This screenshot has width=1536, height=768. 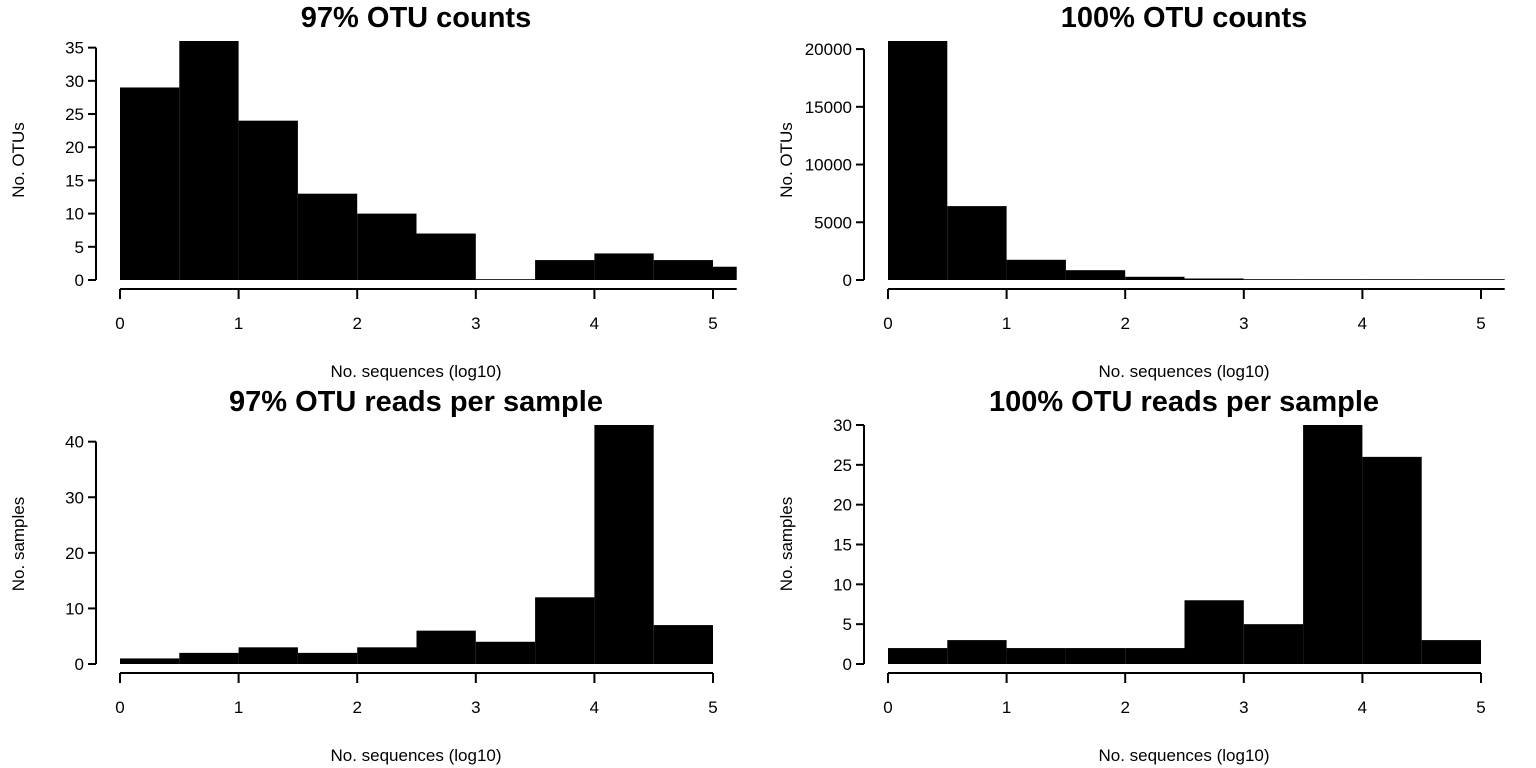 I want to click on chart-title: 97% OTU counts, so click(x=416, y=18).